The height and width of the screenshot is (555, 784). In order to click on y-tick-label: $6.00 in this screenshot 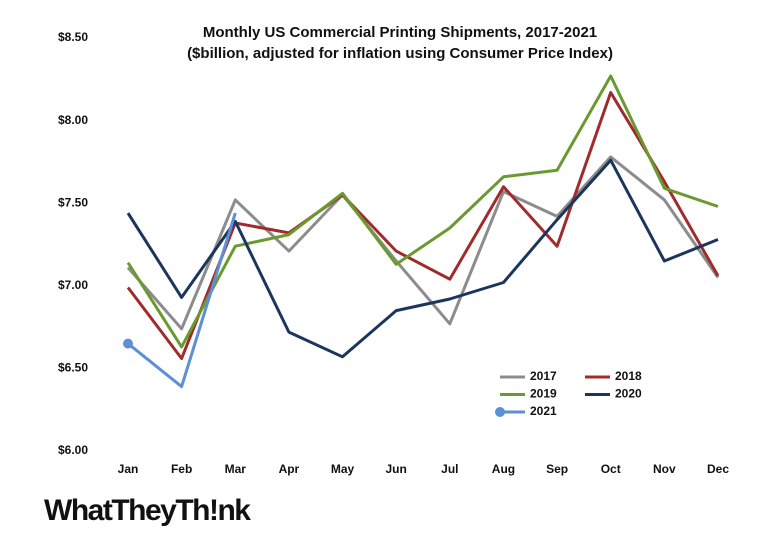, I will do `click(73, 450)`.